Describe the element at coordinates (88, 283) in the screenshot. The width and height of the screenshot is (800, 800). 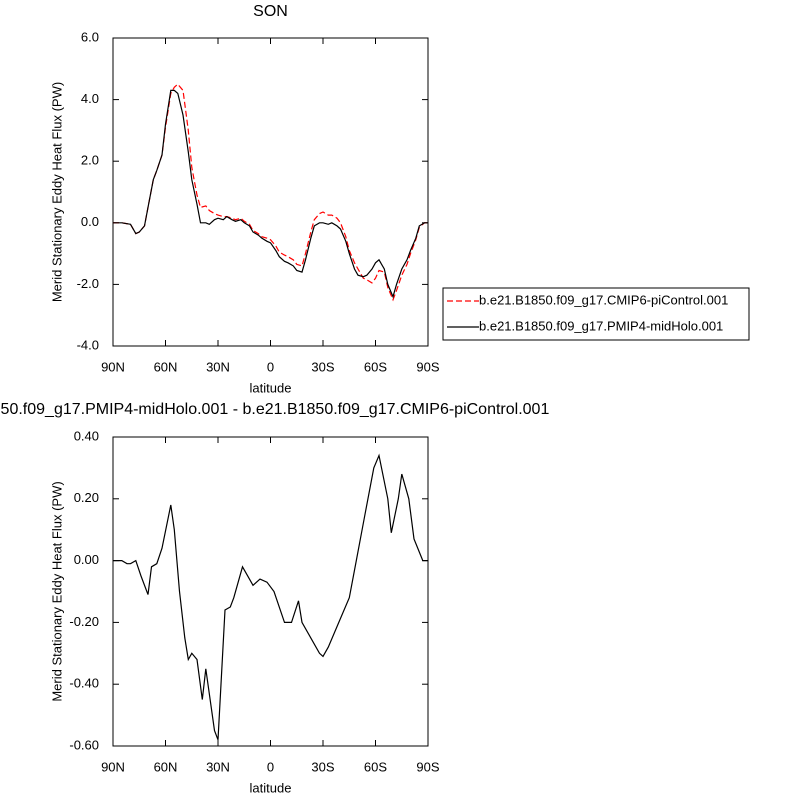
I see `y-tick-label: -2.0` at that location.